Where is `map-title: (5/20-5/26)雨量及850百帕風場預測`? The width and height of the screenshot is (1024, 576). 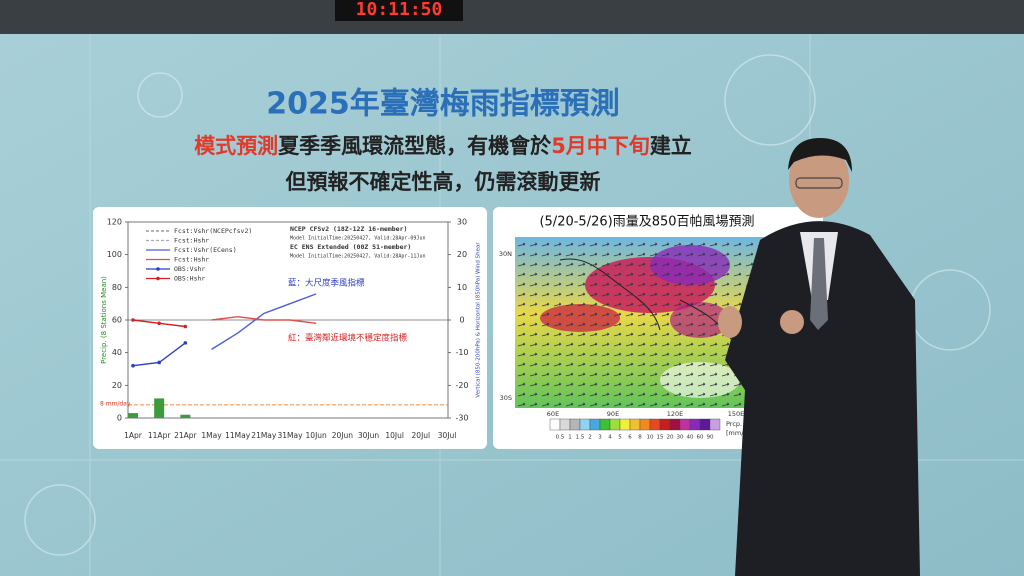
map-title: (5/20-5/26)雨量及850百帕風場預測 is located at coordinates (646, 222).